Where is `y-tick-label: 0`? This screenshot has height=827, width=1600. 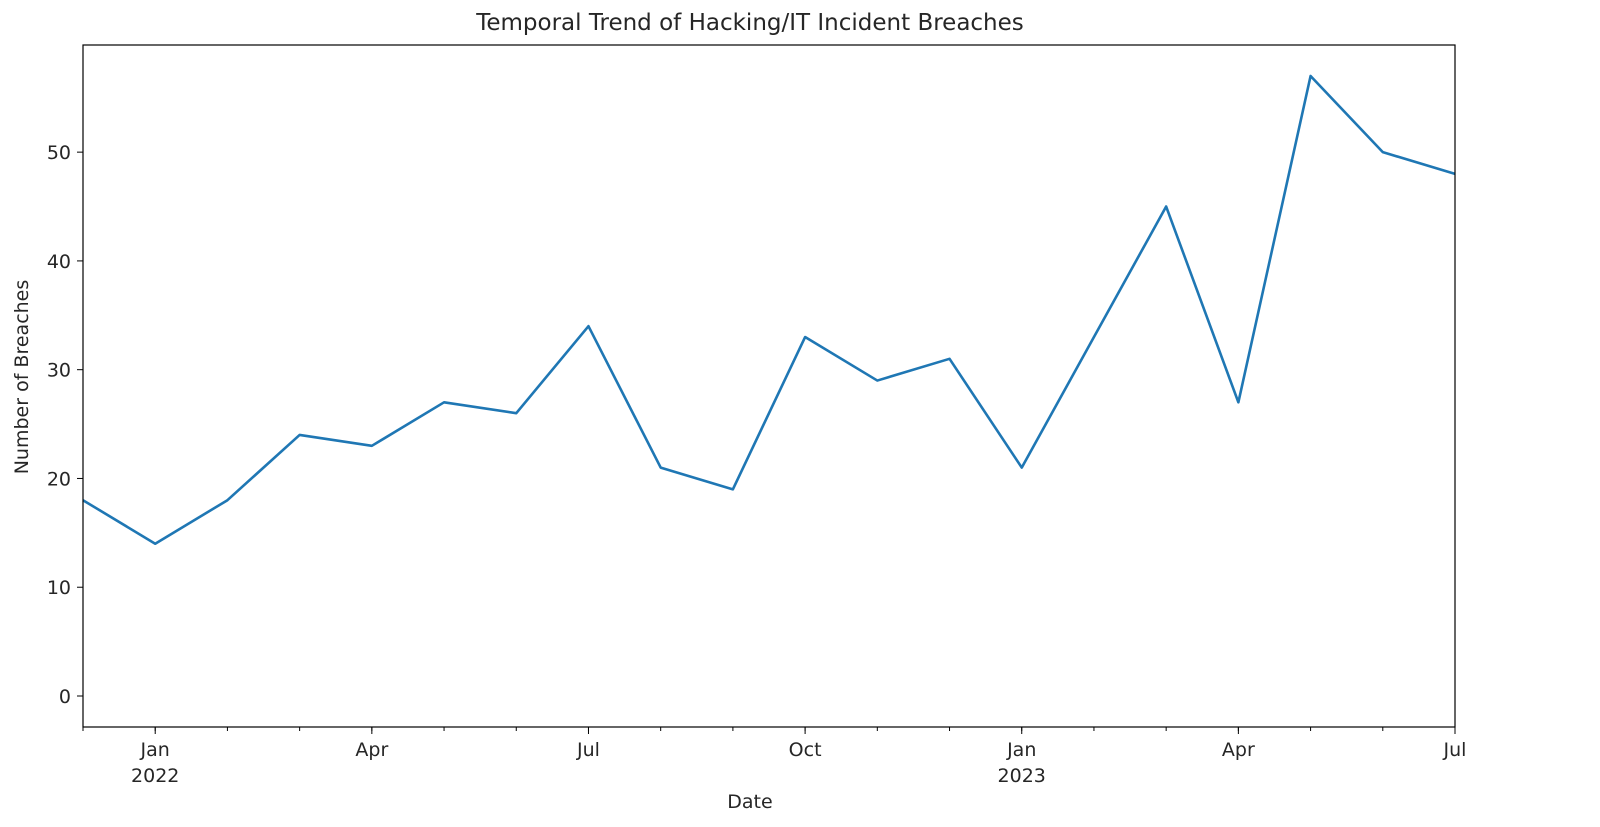 y-tick-label: 0 is located at coordinates (65, 697).